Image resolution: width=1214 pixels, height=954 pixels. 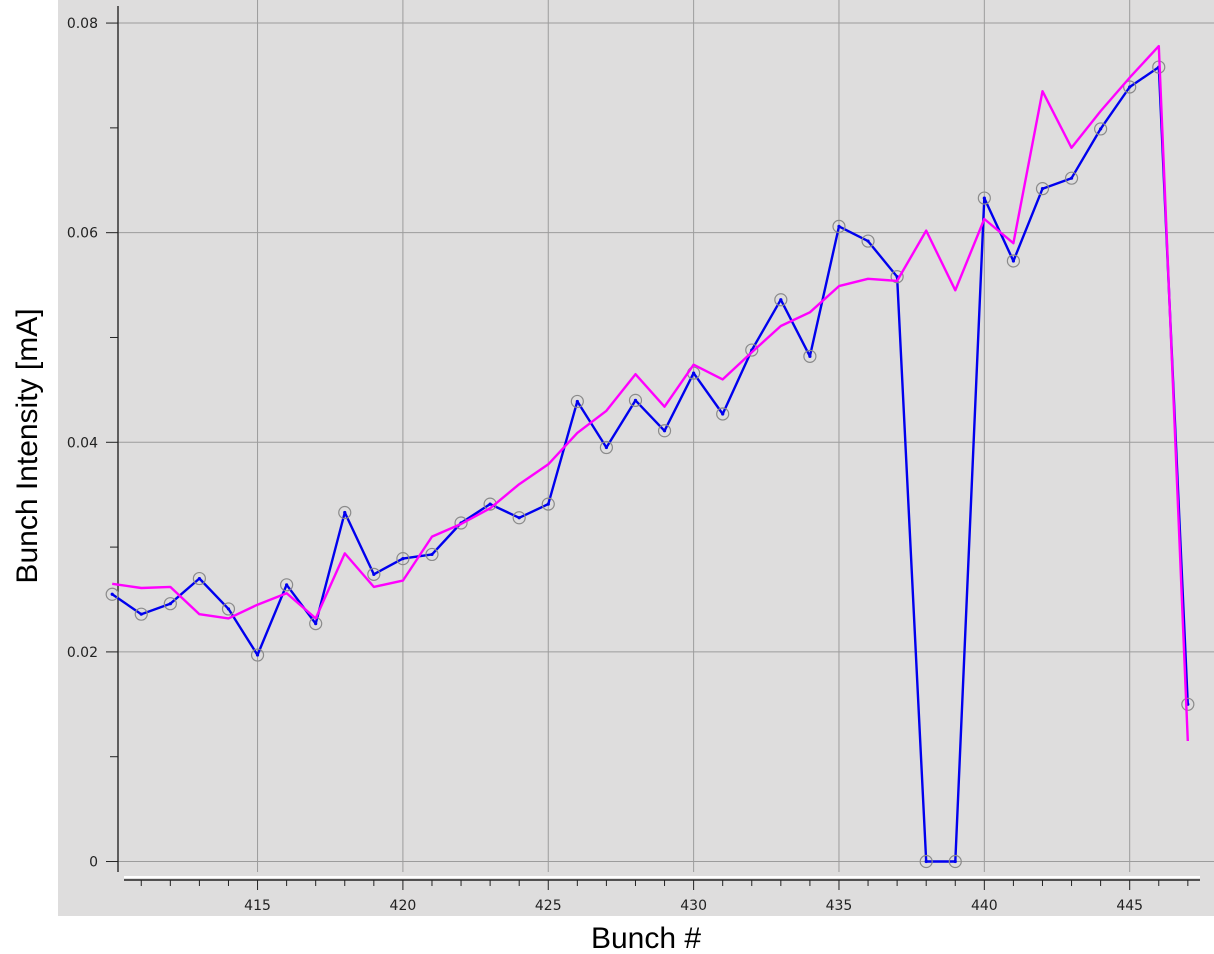 What do you see at coordinates (82, 234) in the screenshot?
I see `y-tick-label: 0.06` at bounding box center [82, 234].